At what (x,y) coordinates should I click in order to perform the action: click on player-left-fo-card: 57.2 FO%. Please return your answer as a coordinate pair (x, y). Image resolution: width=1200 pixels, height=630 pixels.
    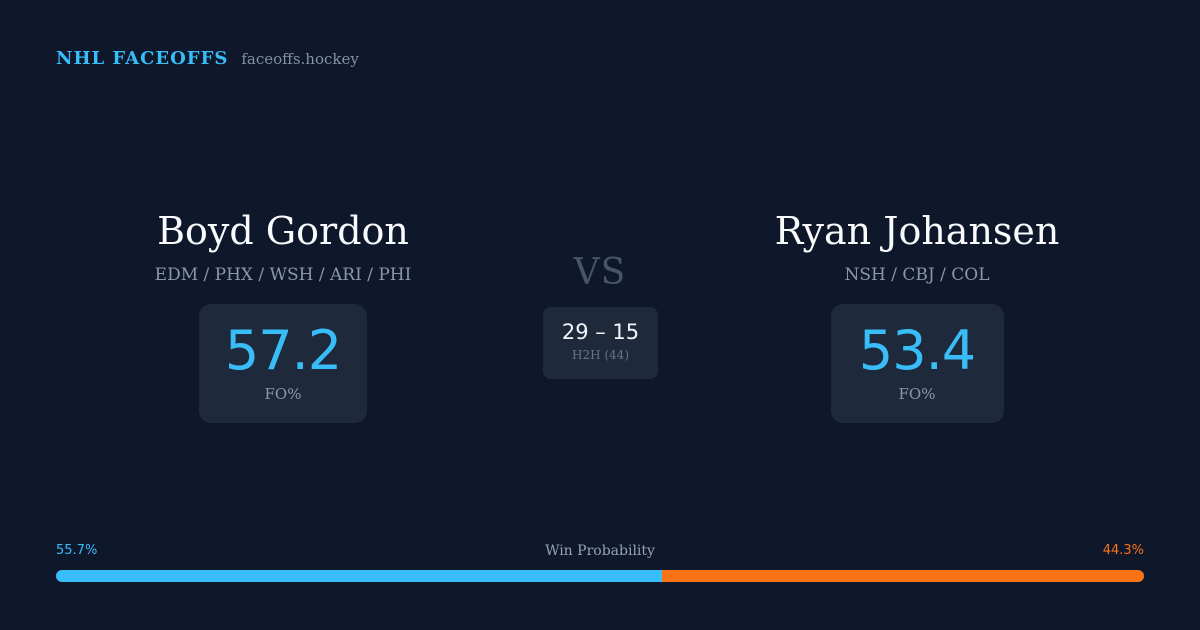
    Looking at the image, I should click on (283, 363).